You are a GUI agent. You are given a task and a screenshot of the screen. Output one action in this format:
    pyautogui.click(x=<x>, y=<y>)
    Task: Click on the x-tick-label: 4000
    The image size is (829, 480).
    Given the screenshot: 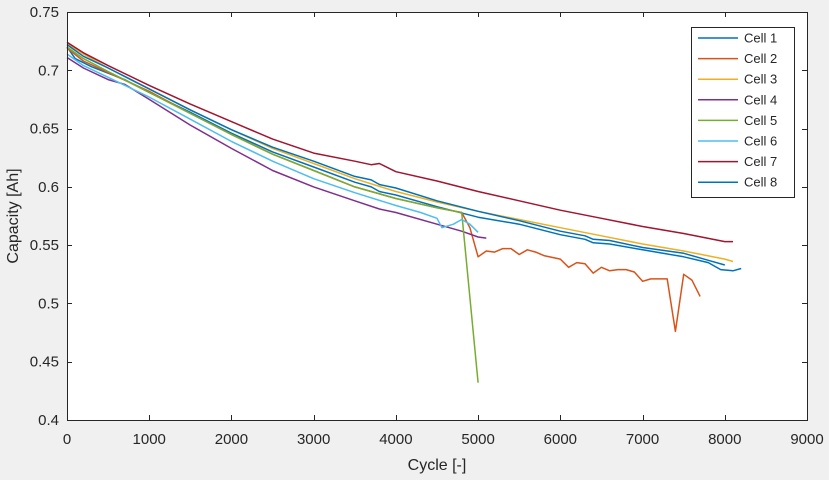 What is the action you would take?
    pyautogui.click(x=395, y=439)
    